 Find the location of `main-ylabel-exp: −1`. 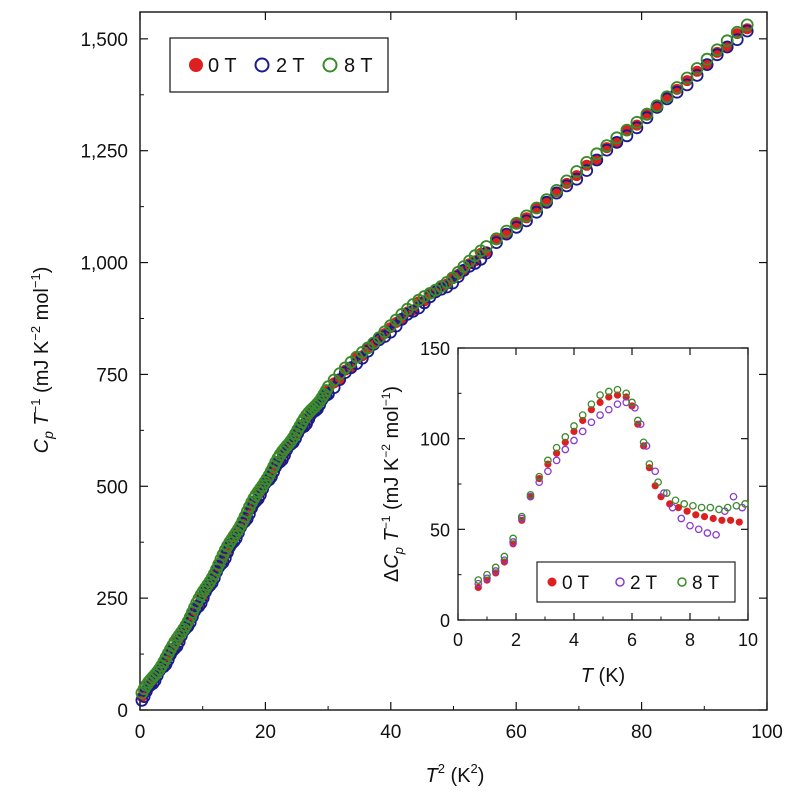

main-ylabel-exp: −1 is located at coordinates (35, 406).